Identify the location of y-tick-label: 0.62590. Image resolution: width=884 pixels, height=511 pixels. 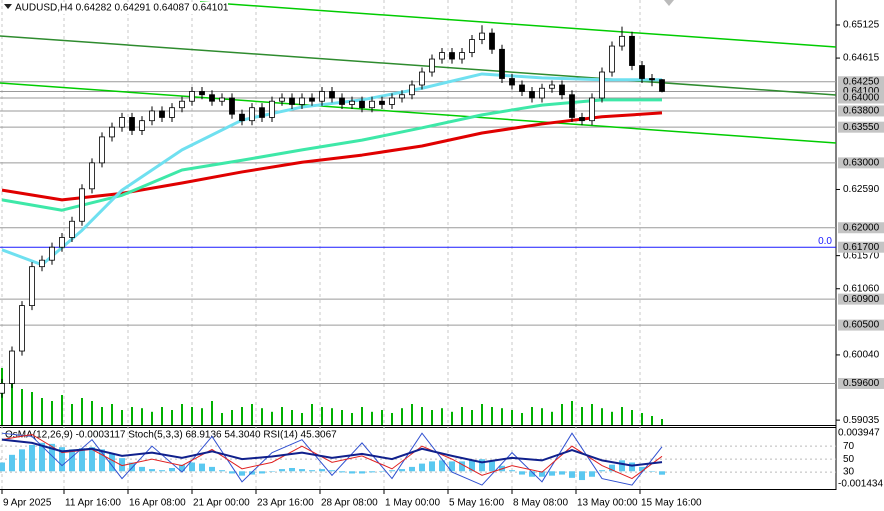
(861, 189).